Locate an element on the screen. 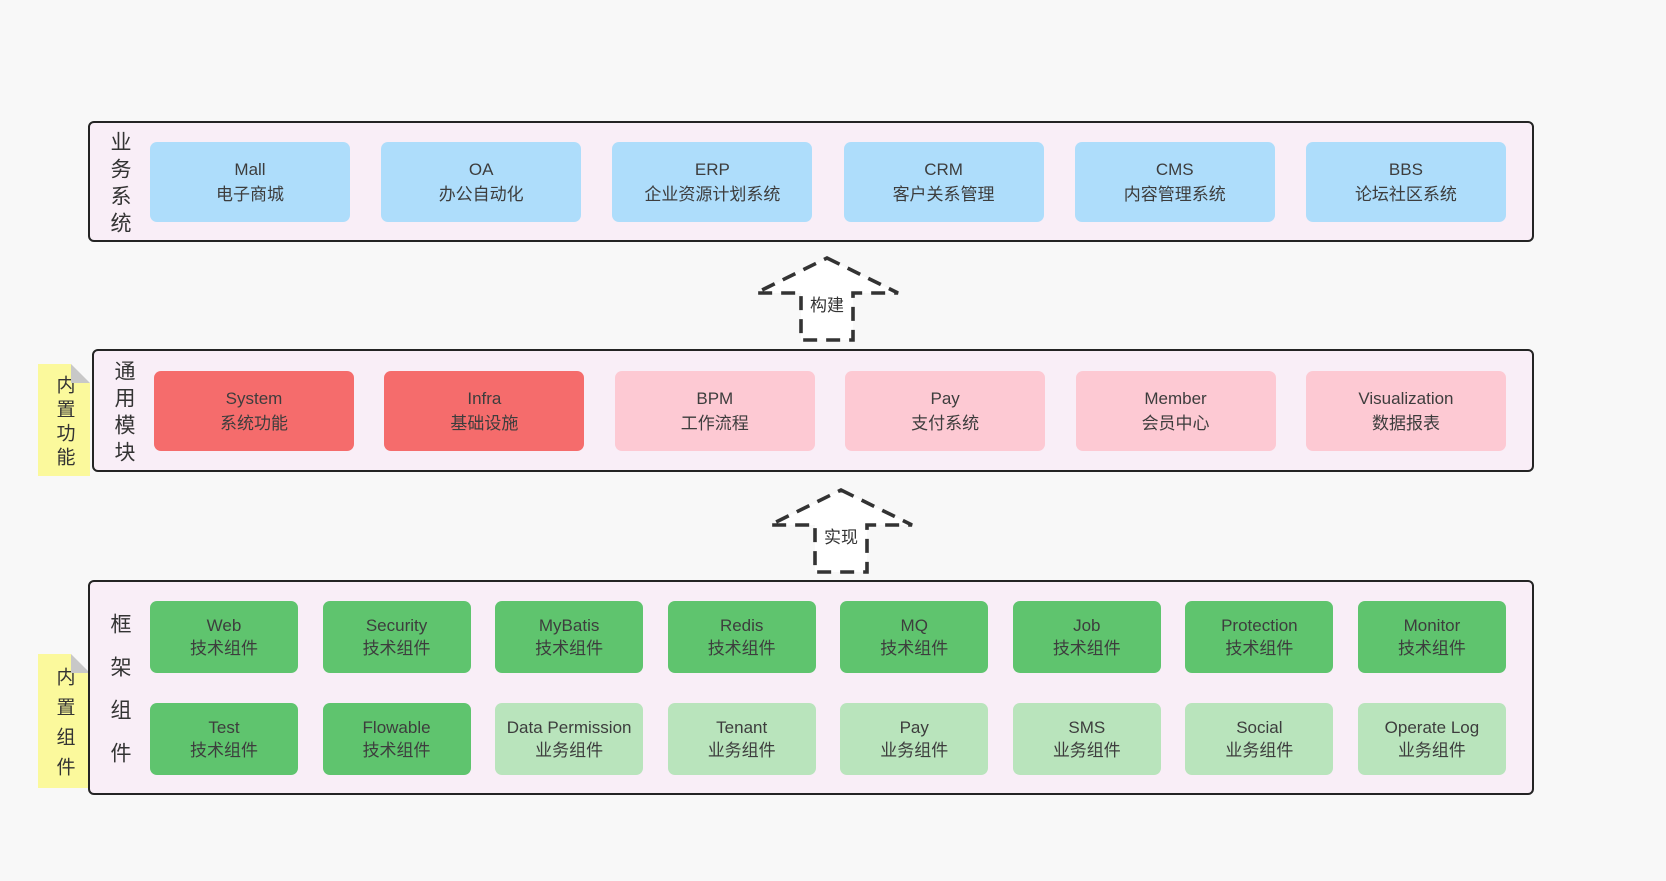 The image size is (1666, 881). box-title: Web is located at coordinates (224, 625).